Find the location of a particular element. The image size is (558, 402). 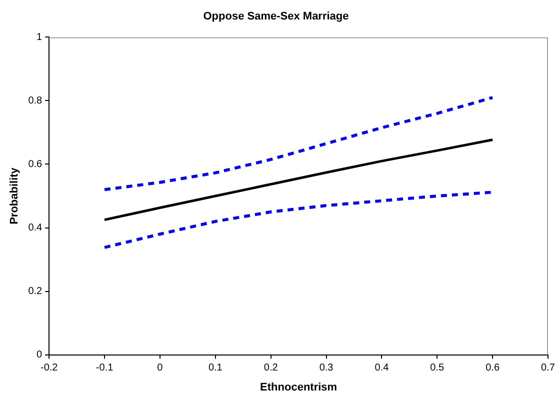

x-tick-label: 0.3 is located at coordinates (326, 368).